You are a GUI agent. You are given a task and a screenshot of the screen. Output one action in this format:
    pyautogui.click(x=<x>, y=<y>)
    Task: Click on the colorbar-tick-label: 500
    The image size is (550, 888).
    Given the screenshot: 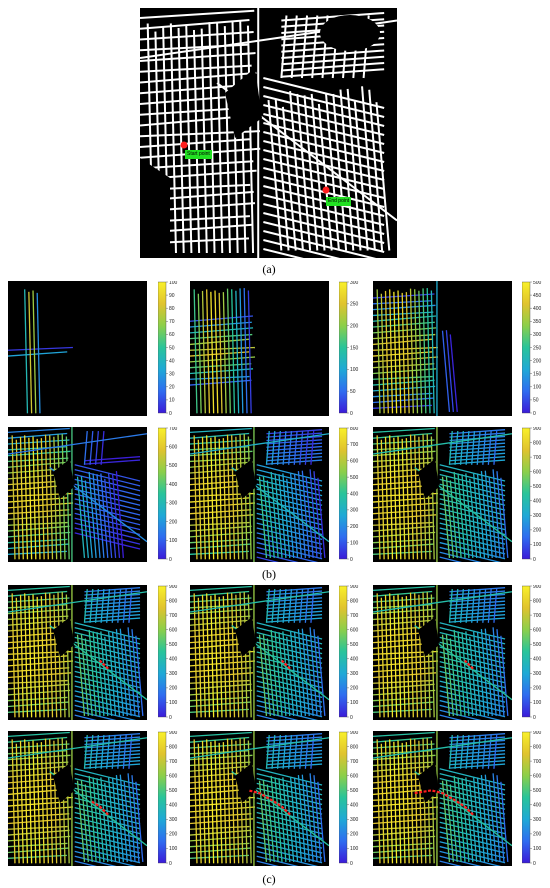 What is the action you would take?
    pyautogui.click(x=173, y=645)
    